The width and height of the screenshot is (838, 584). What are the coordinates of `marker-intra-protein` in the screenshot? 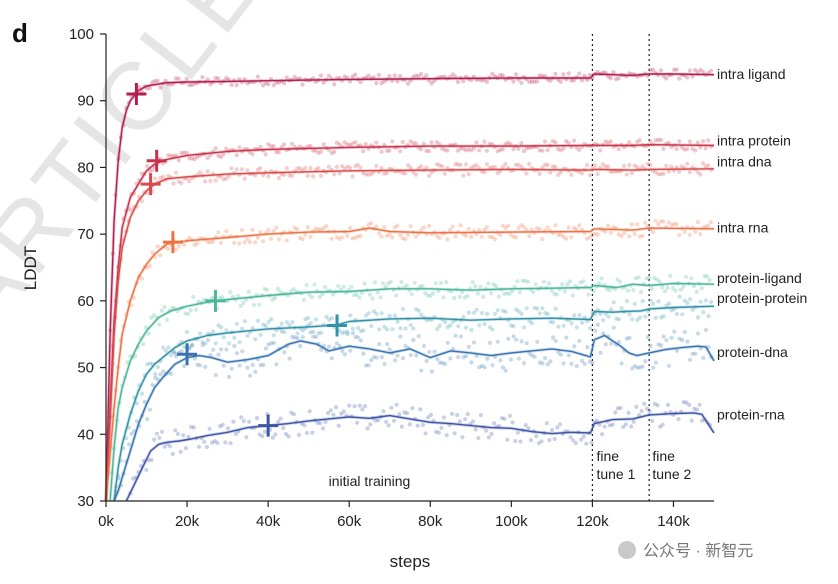 It's located at (156, 160).